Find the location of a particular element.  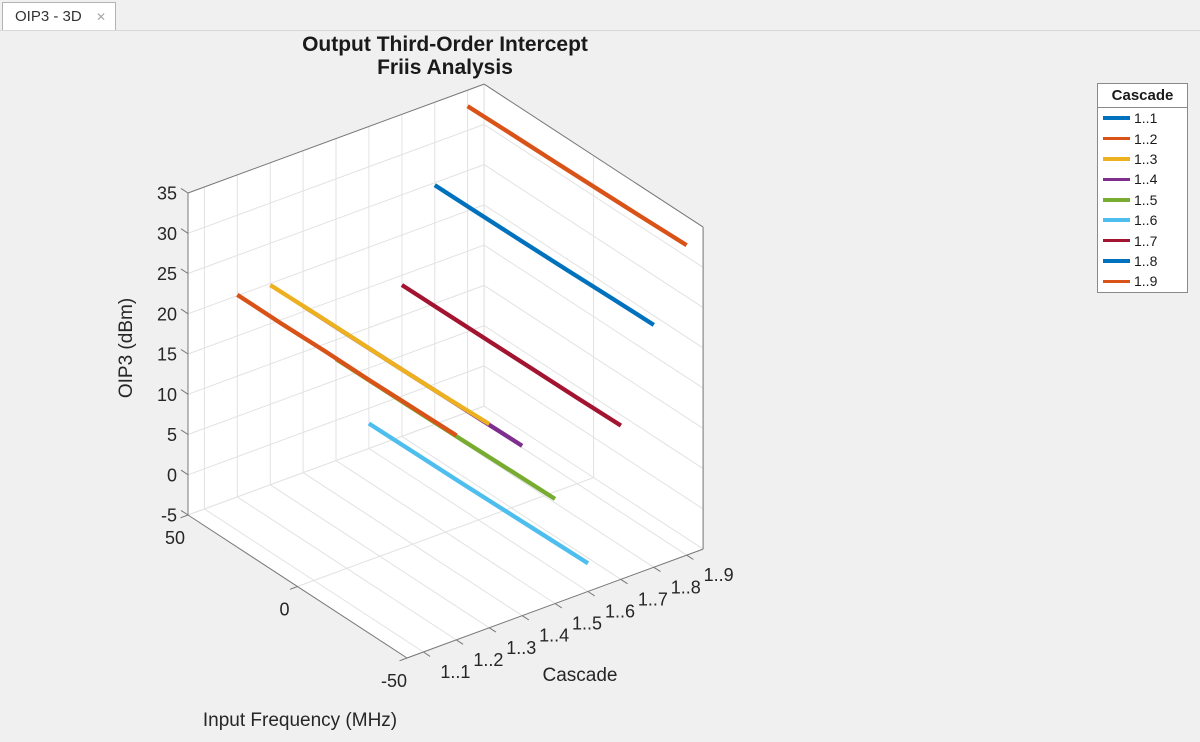

legend-entry-label: 1..3 is located at coordinates (1146, 158).